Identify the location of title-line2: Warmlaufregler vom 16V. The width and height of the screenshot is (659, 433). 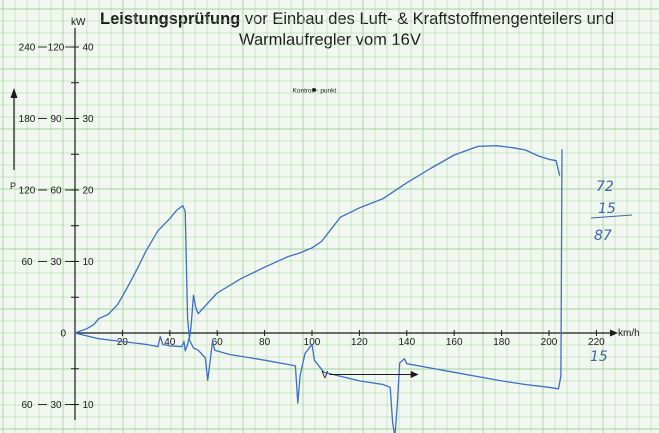
(330, 40).